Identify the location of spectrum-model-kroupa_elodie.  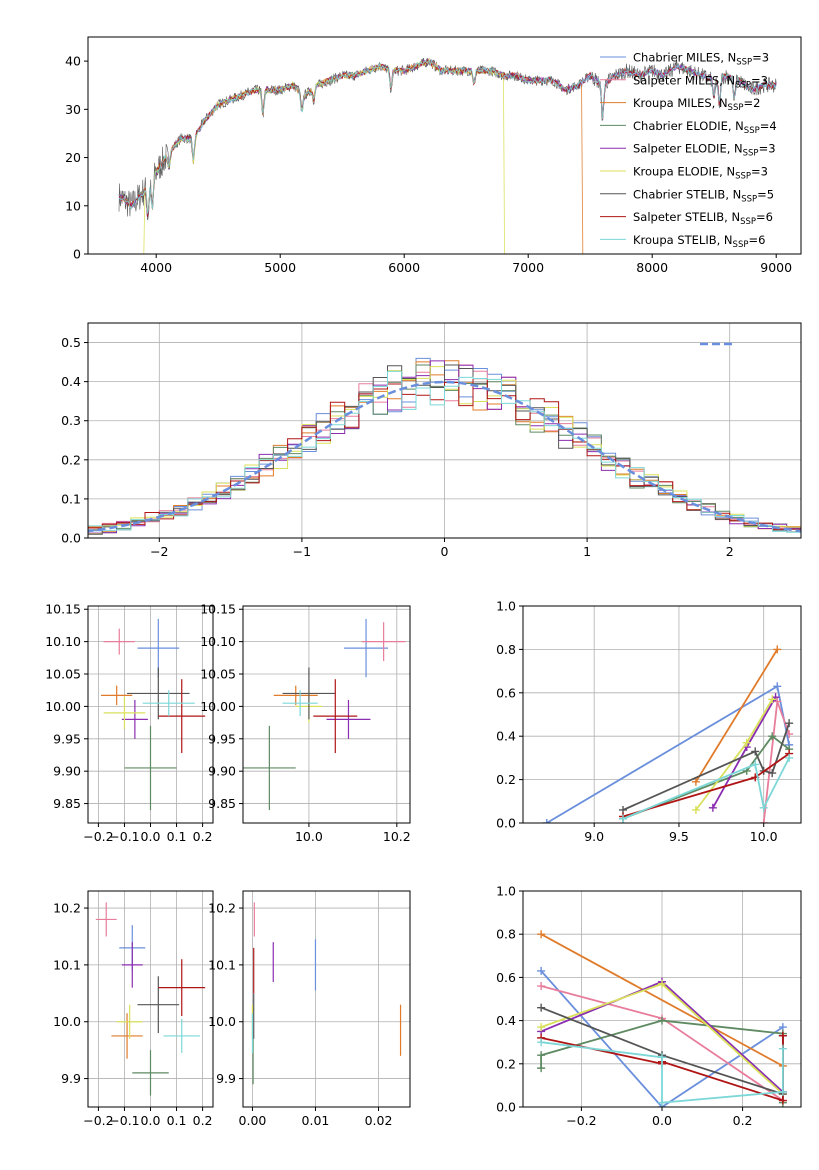
(448, 155).